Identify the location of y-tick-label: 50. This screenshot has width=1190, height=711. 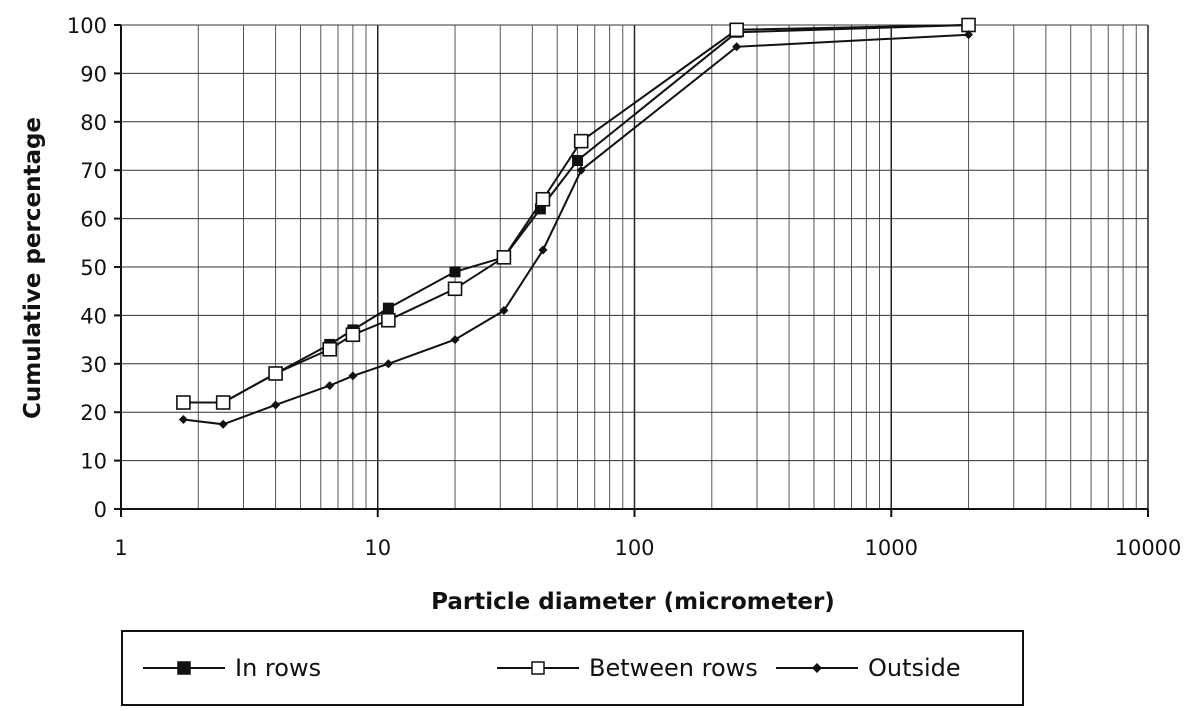
(93, 268).